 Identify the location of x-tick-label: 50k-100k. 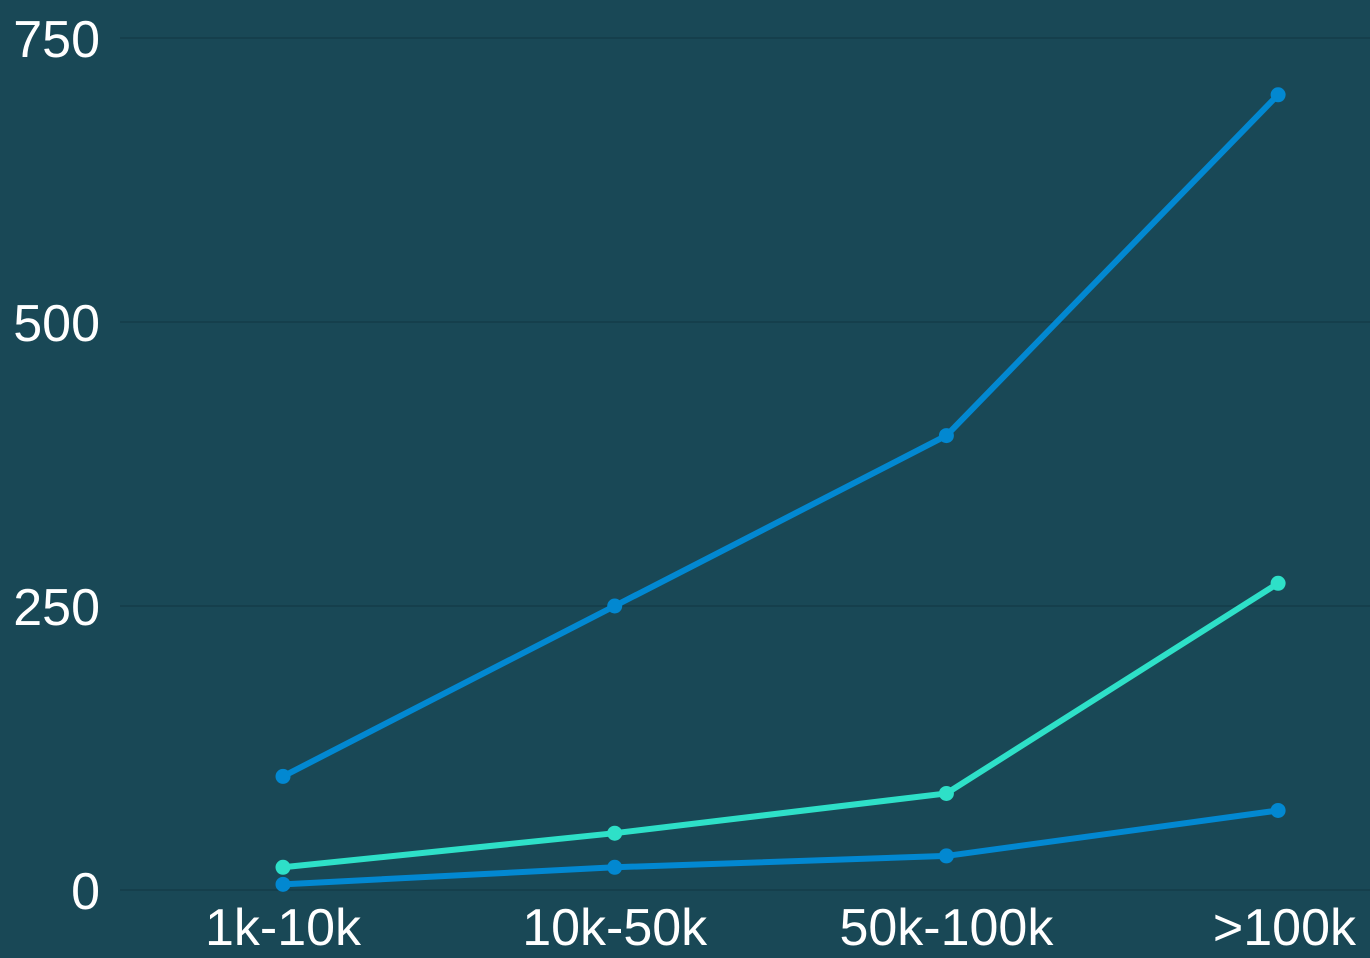
(946, 926).